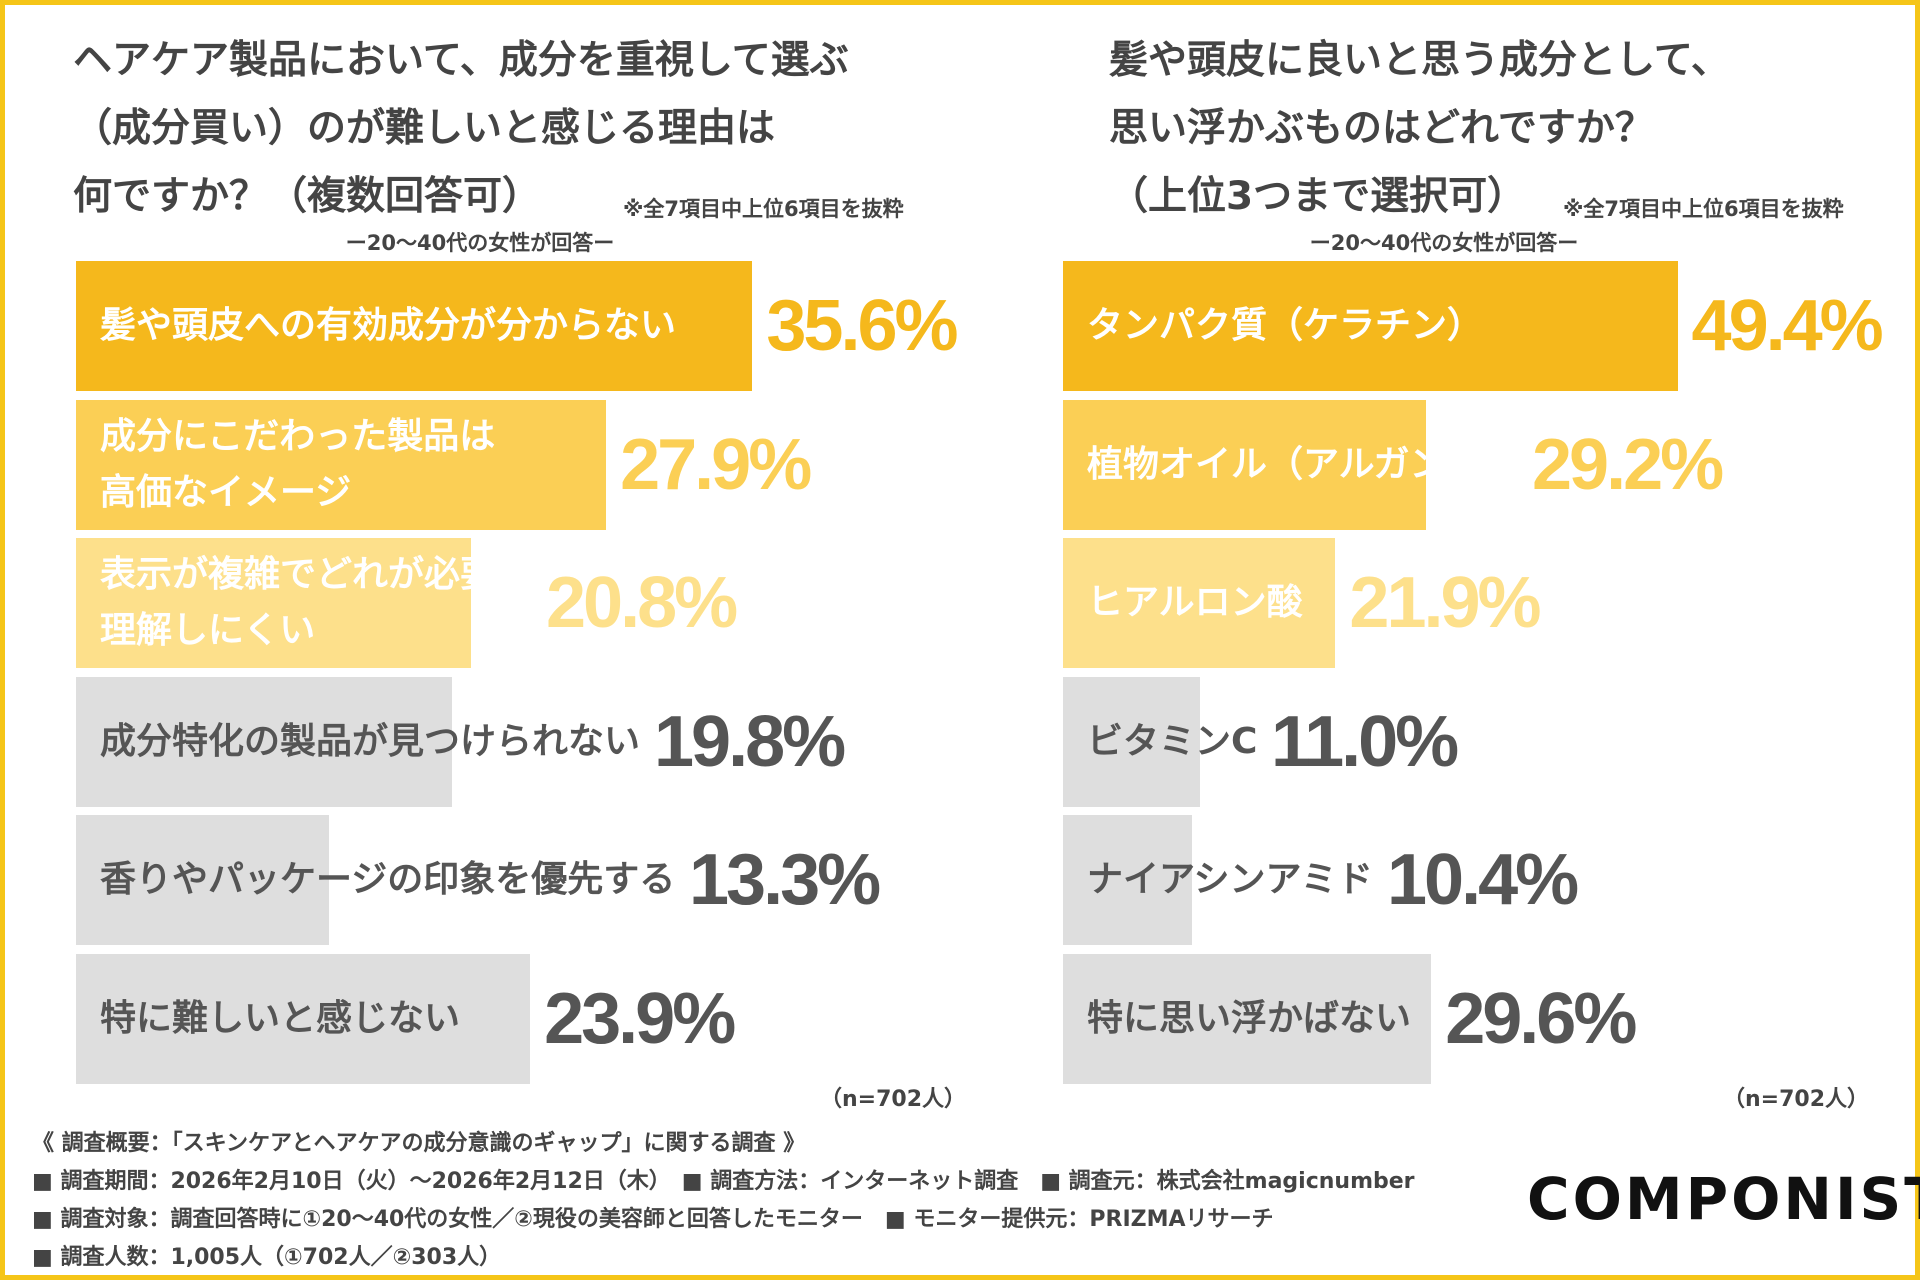  What do you see at coordinates (419, 1143) in the screenshot?
I see `footer-line: 《 調査概要：「スキンケアとヘアケアの成分意識のギャップ」に関する調査 》` at bounding box center [419, 1143].